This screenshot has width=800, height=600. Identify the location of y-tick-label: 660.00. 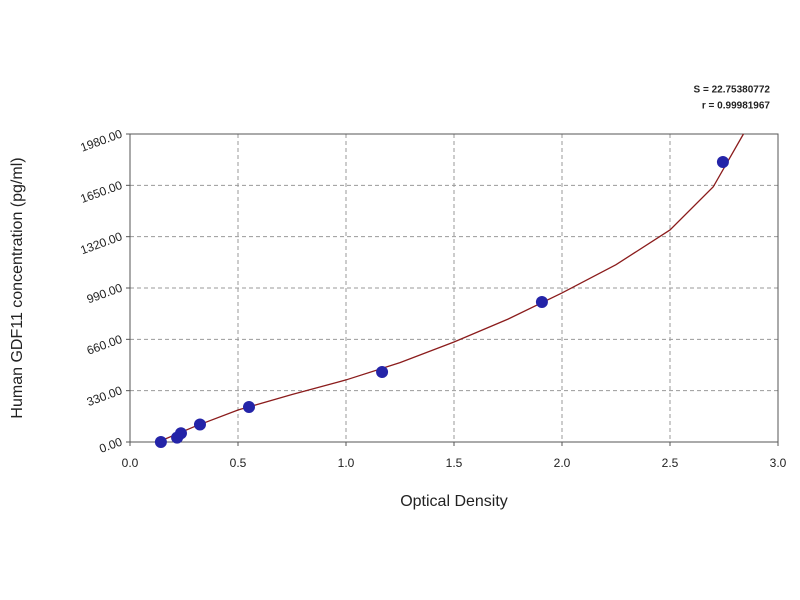
(105, 345).